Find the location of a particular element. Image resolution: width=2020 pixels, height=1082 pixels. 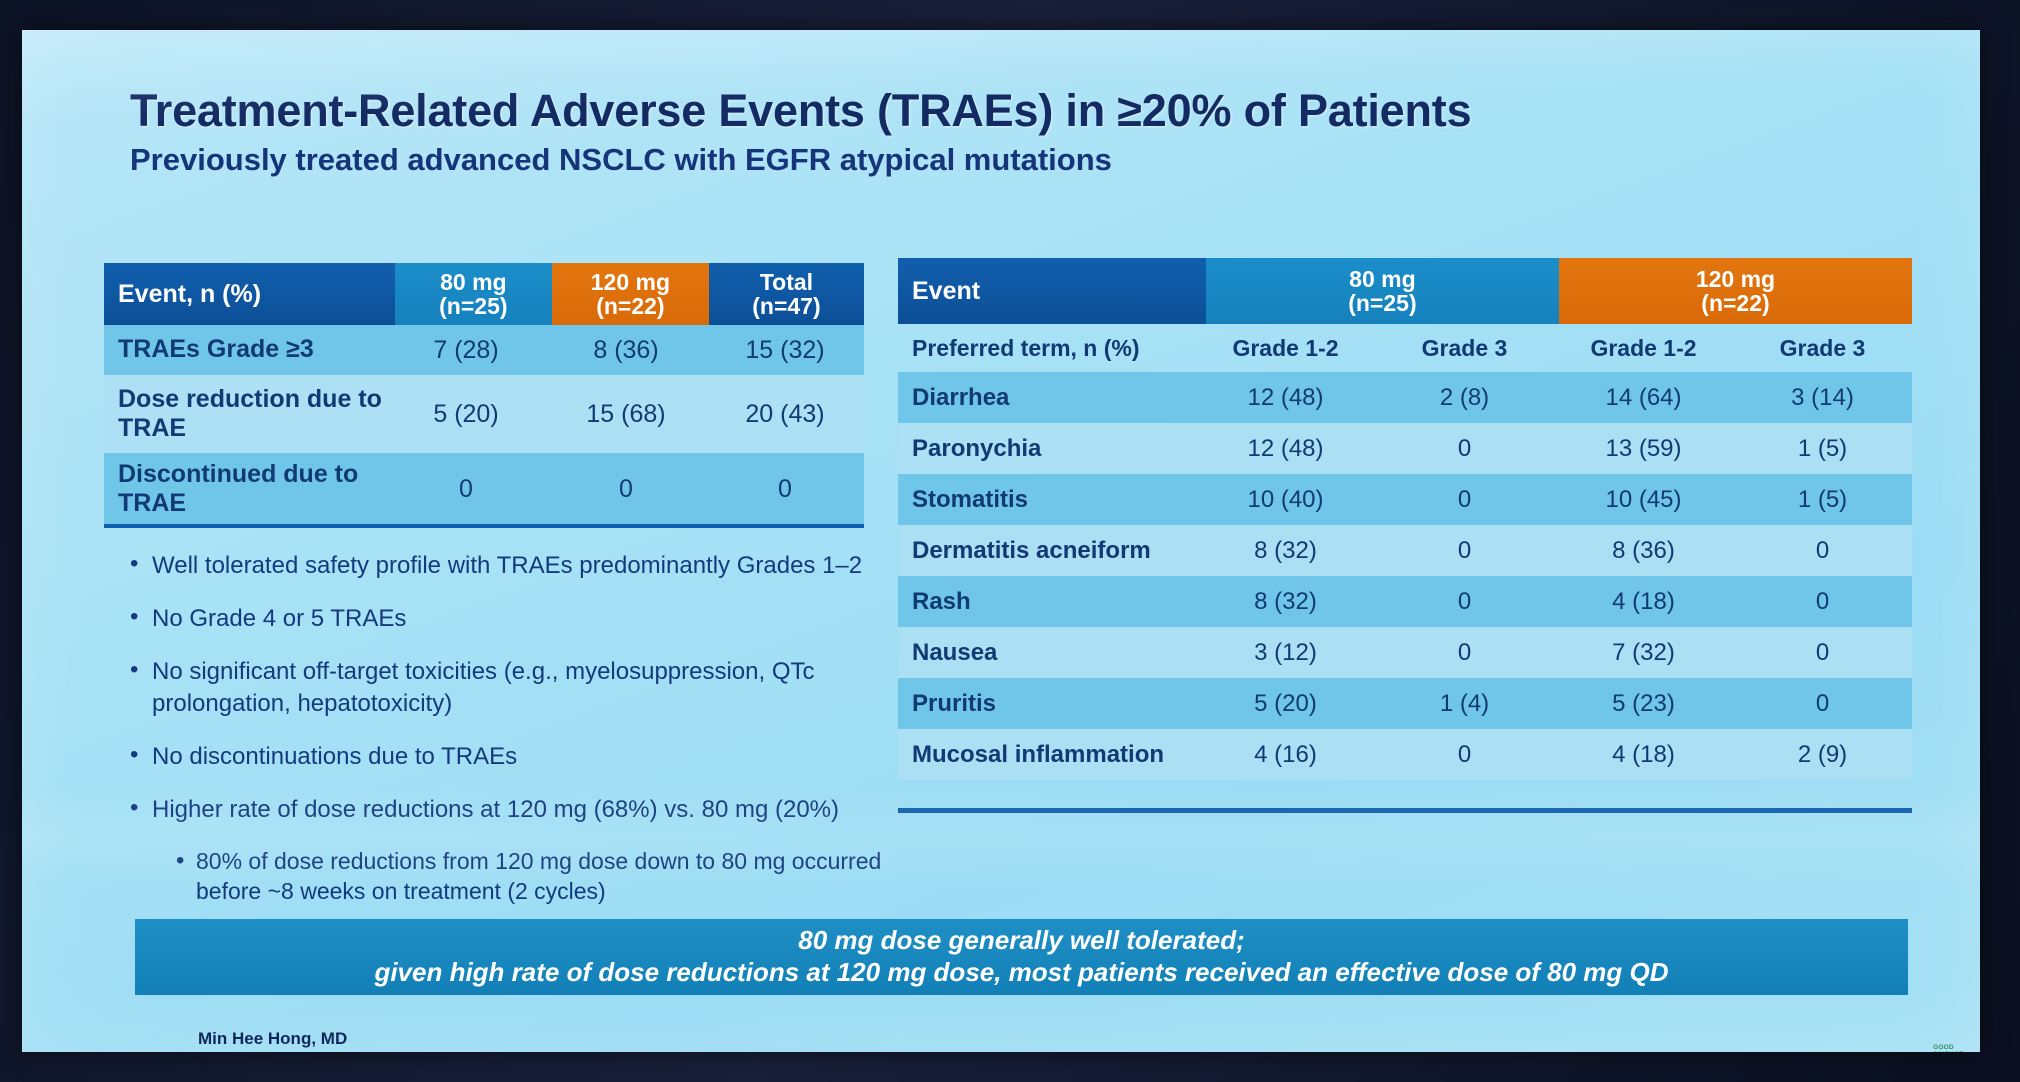

row-value: 7 (32) is located at coordinates (1643, 652).